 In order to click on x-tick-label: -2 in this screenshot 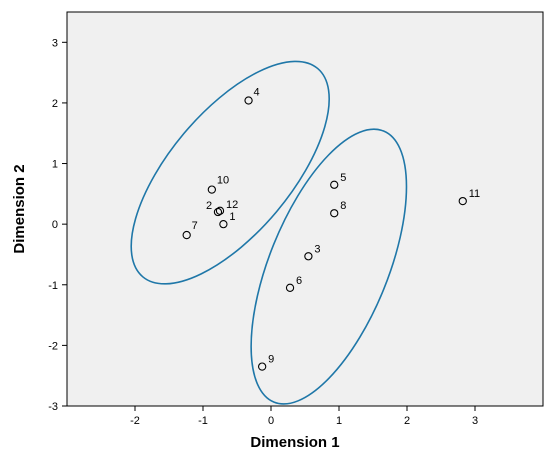, I will do `click(135, 421)`.